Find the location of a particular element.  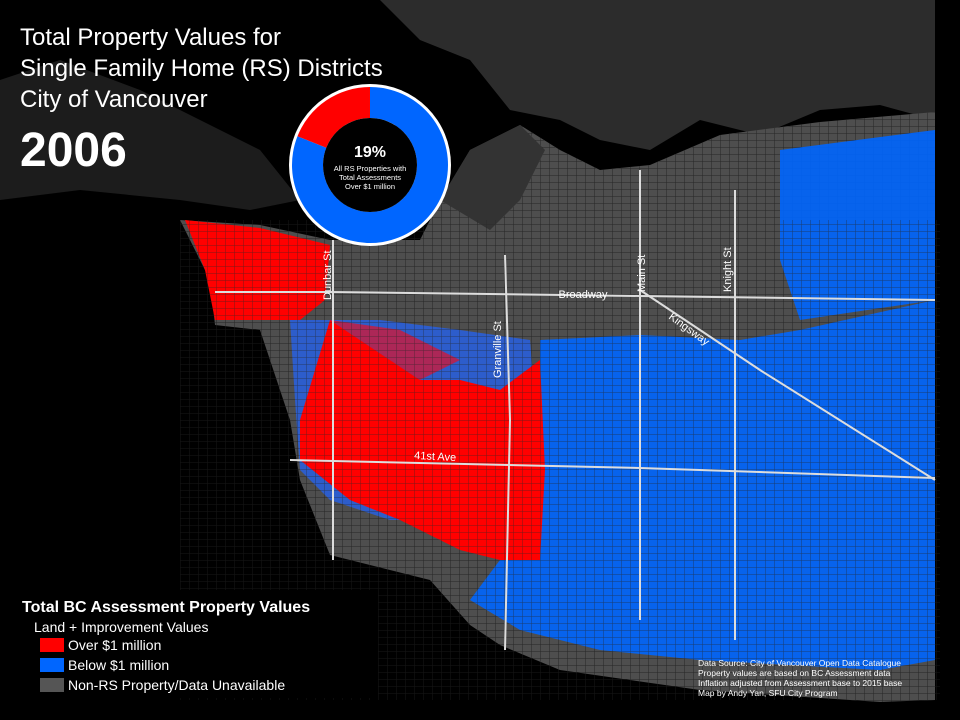

donut-remainder is located at coordinates (370, 165).